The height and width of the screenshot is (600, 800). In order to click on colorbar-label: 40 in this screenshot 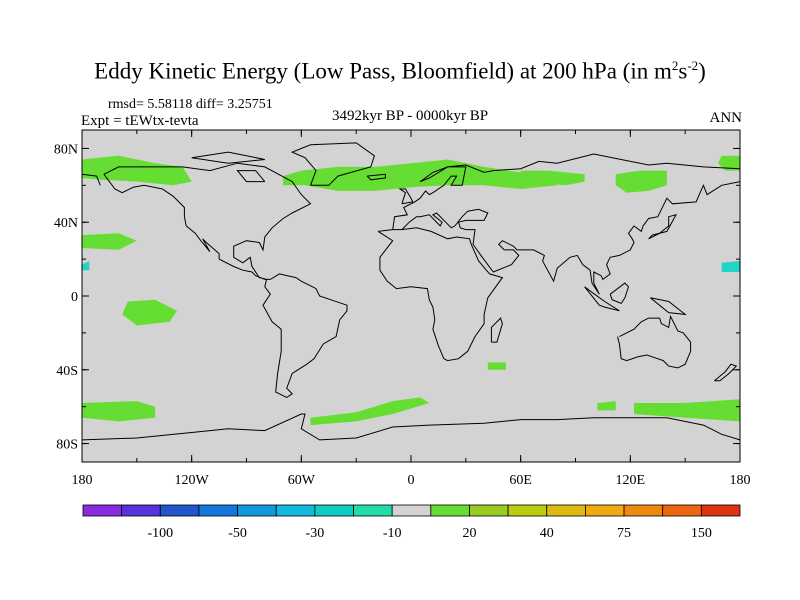, I will do `click(547, 533)`.